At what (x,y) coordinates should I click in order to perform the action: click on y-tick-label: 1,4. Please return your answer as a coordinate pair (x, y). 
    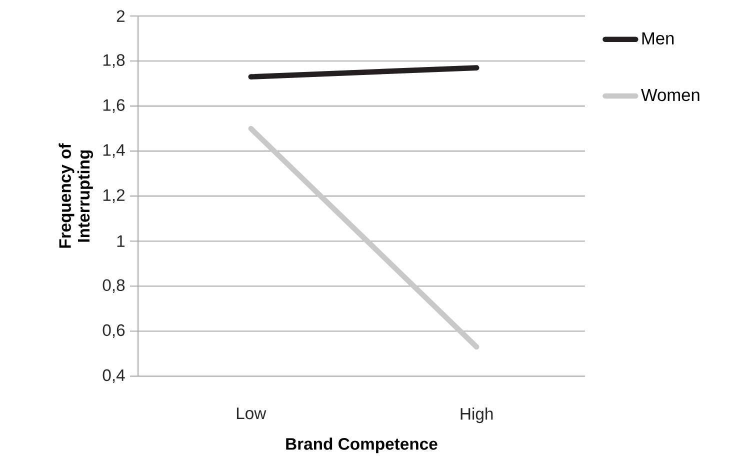
    Looking at the image, I should click on (114, 151).